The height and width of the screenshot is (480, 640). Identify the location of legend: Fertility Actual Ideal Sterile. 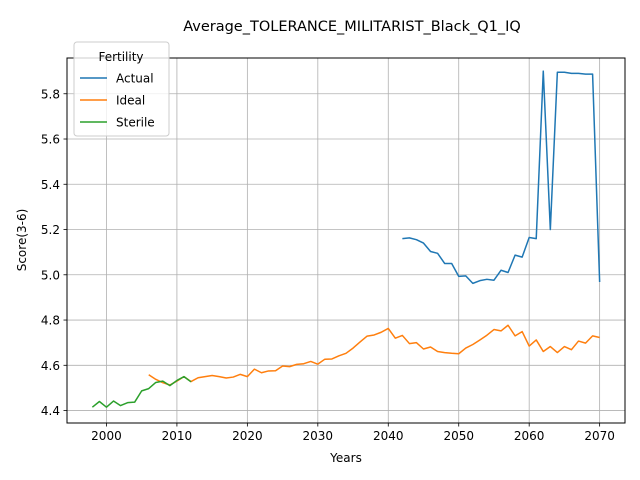
(121, 89).